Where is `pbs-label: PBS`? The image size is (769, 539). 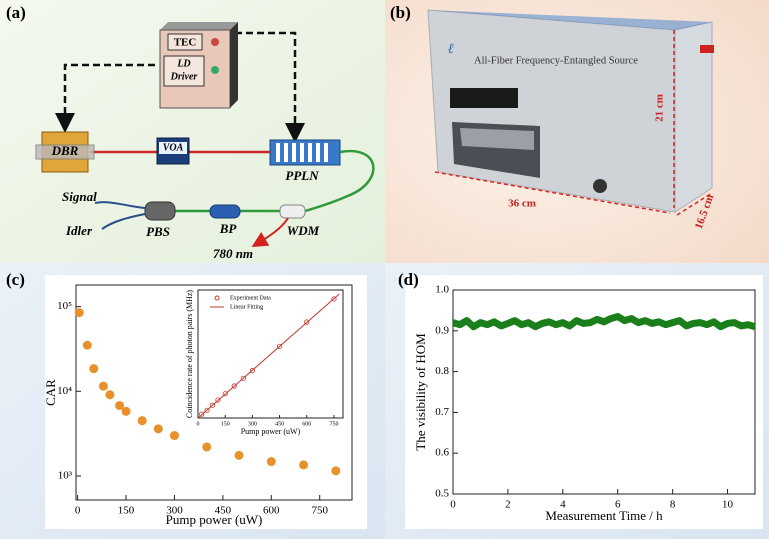
pbs-label: PBS is located at coordinates (158, 231).